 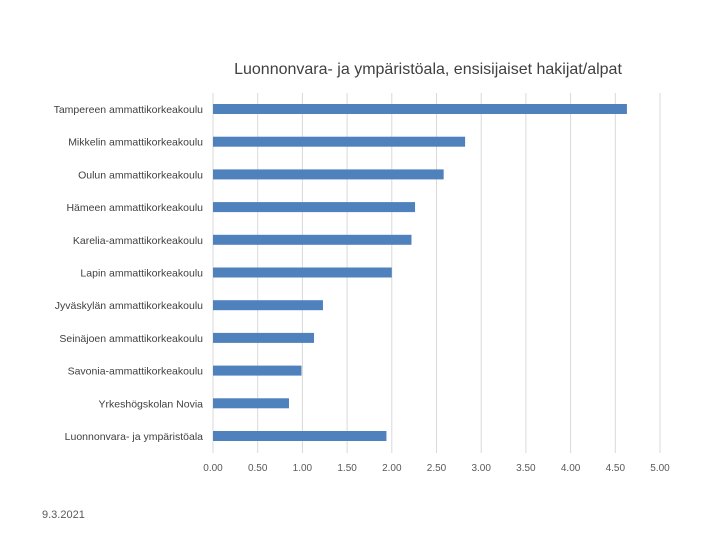 What do you see at coordinates (213, 468) in the screenshot?
I see `x-tick-label: 0.00` at bounding box center [213, 468].